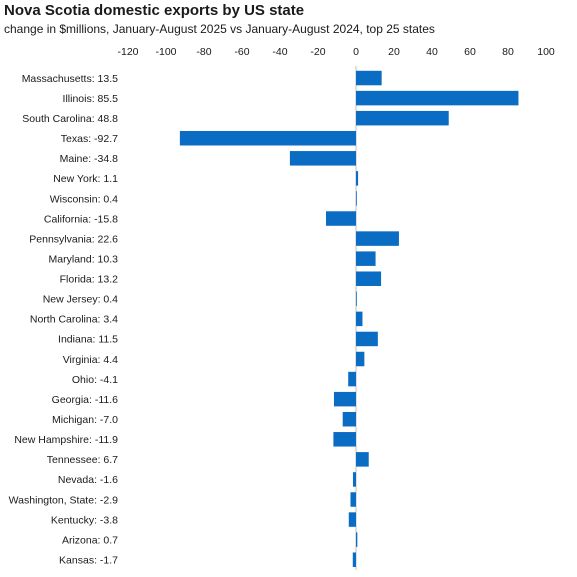  What do you see at coordinates (470, 52) in the screenshot?
I see `x-tick-label: 60` at bounding box center [470, 52].